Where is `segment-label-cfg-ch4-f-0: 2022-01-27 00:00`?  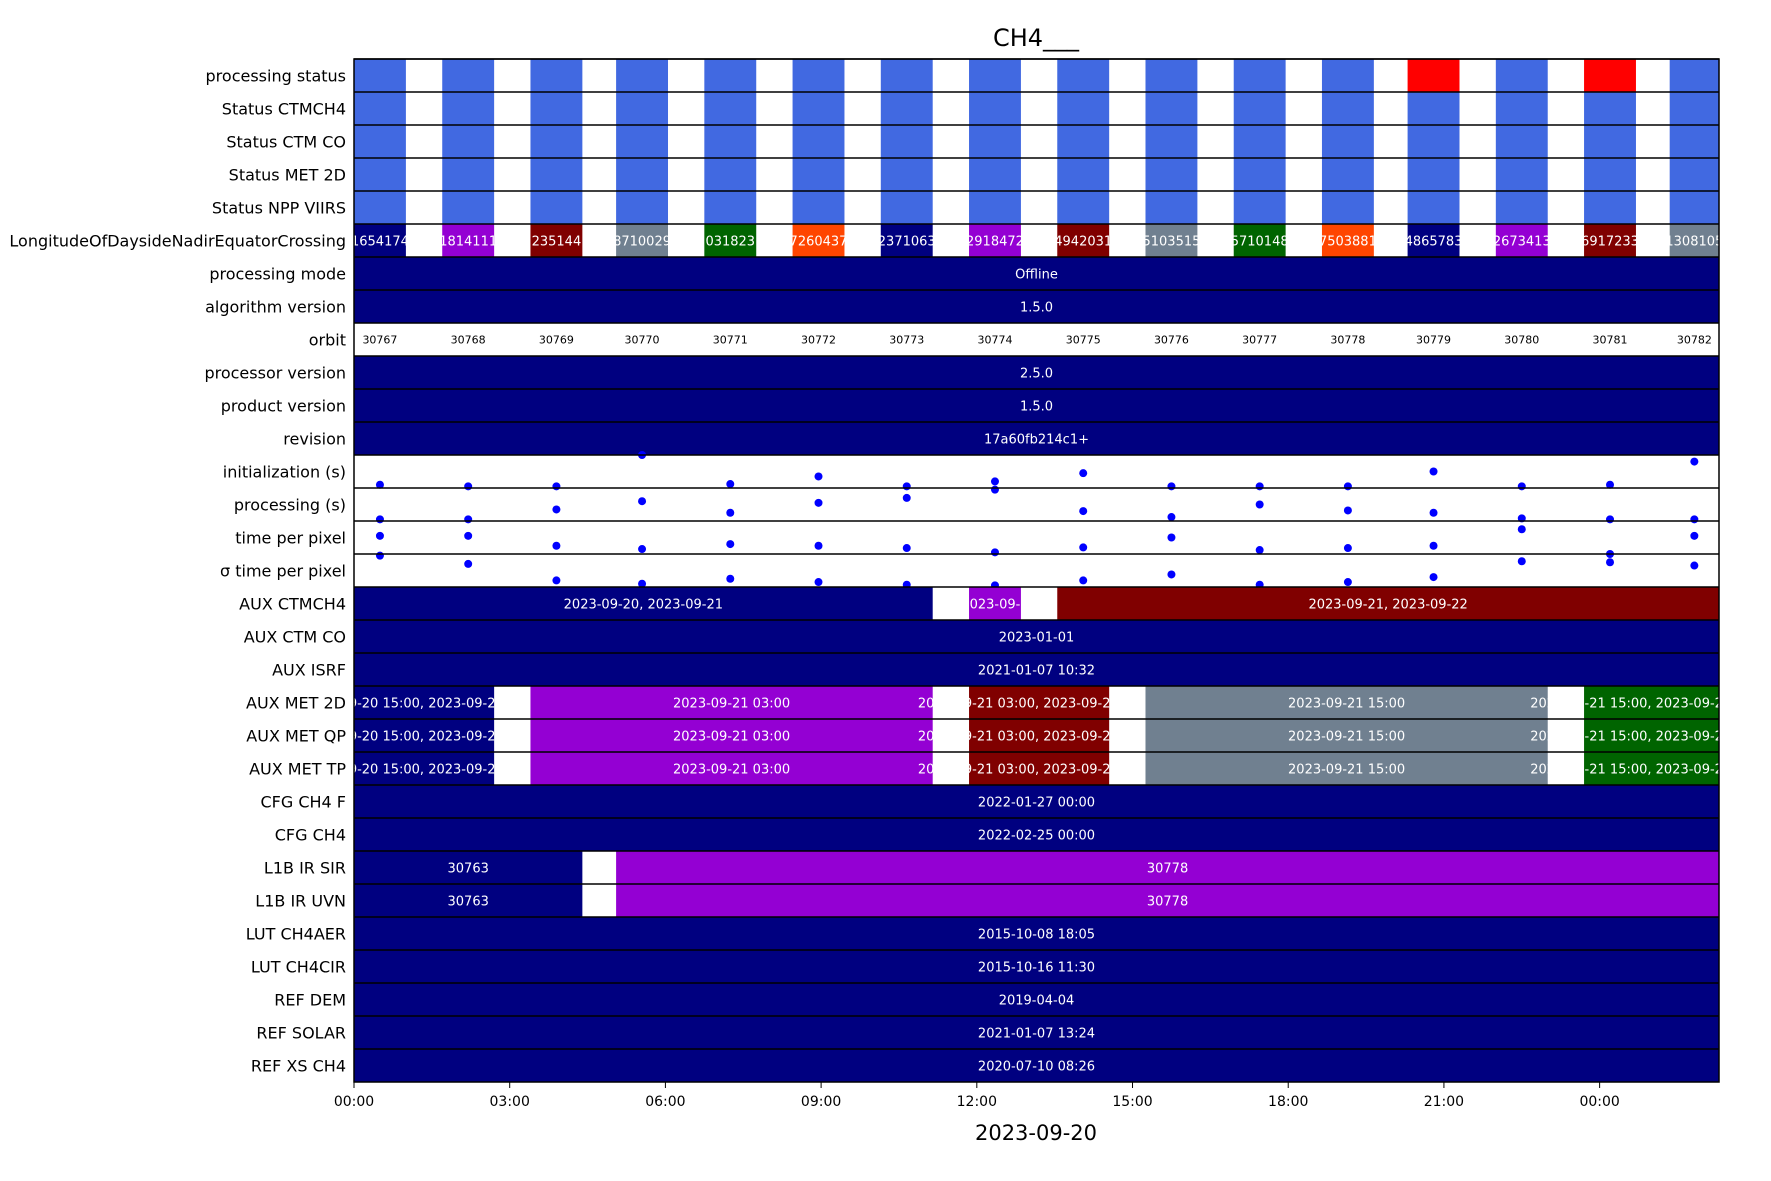
segment-label-cfg-ch4-f-0: 2022-01-27 00:00 is located at coordinates (1036, 803).